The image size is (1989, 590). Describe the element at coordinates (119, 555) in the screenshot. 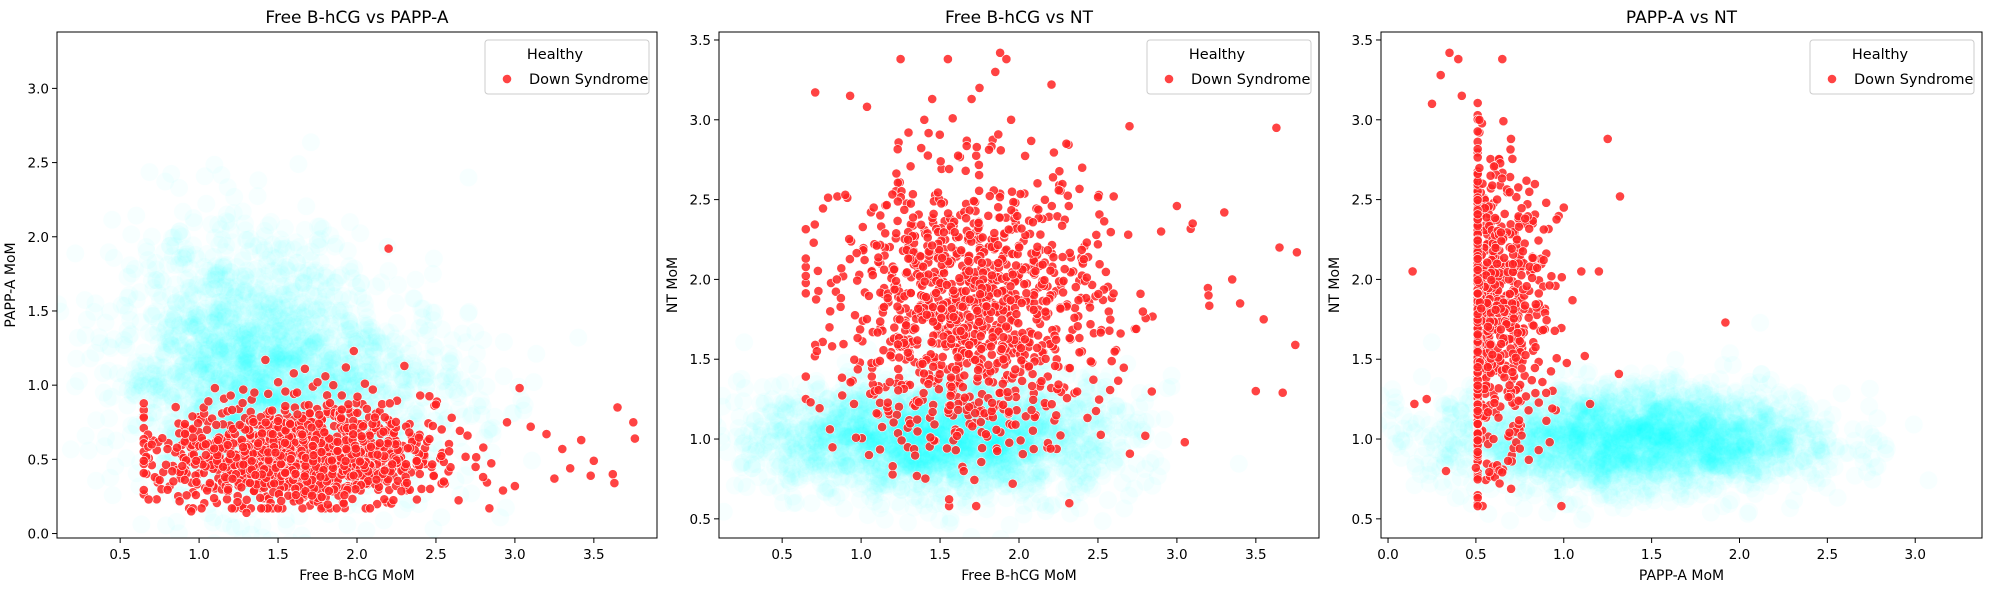

I see `x-tick-label: 0.5` at that location.